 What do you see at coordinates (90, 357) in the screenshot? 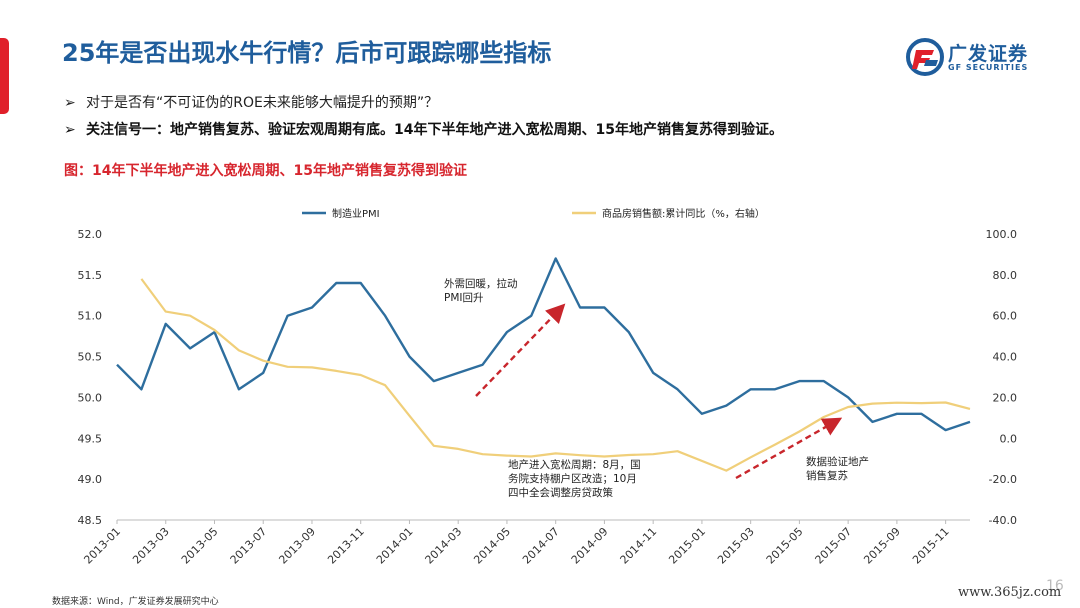
I see `left-axis-tick-label: 50.5` at bounding box center [90, 357].